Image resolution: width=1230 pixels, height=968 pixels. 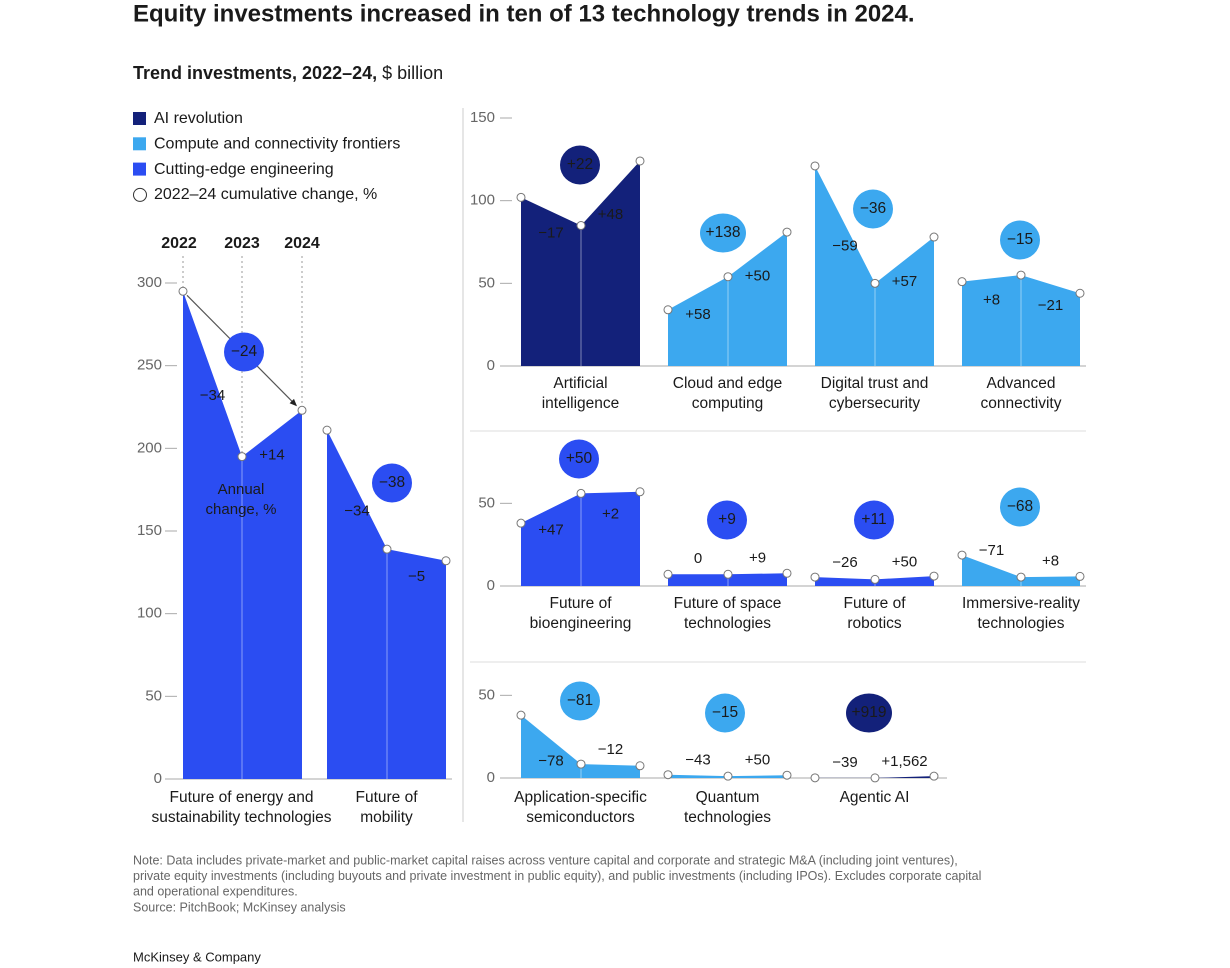 What do you see at coordinates (873, 208) in the screenshot?
I see `cumulative-label: −36` at bounding box center [873, 208].